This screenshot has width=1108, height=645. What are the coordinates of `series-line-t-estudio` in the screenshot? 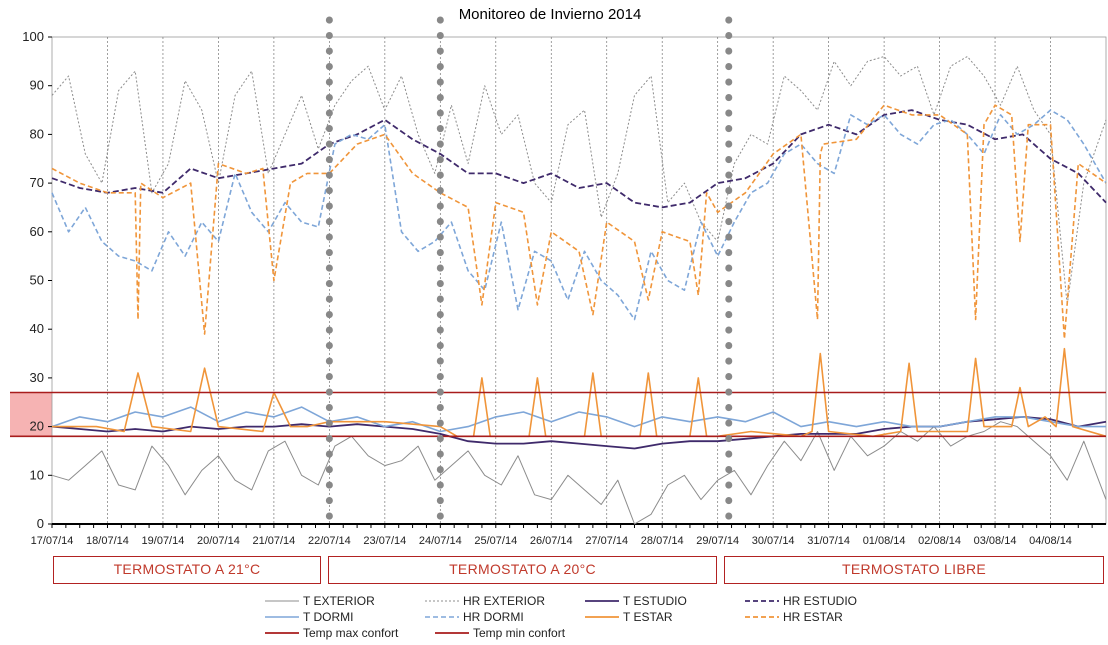 It's located at (579, 433).